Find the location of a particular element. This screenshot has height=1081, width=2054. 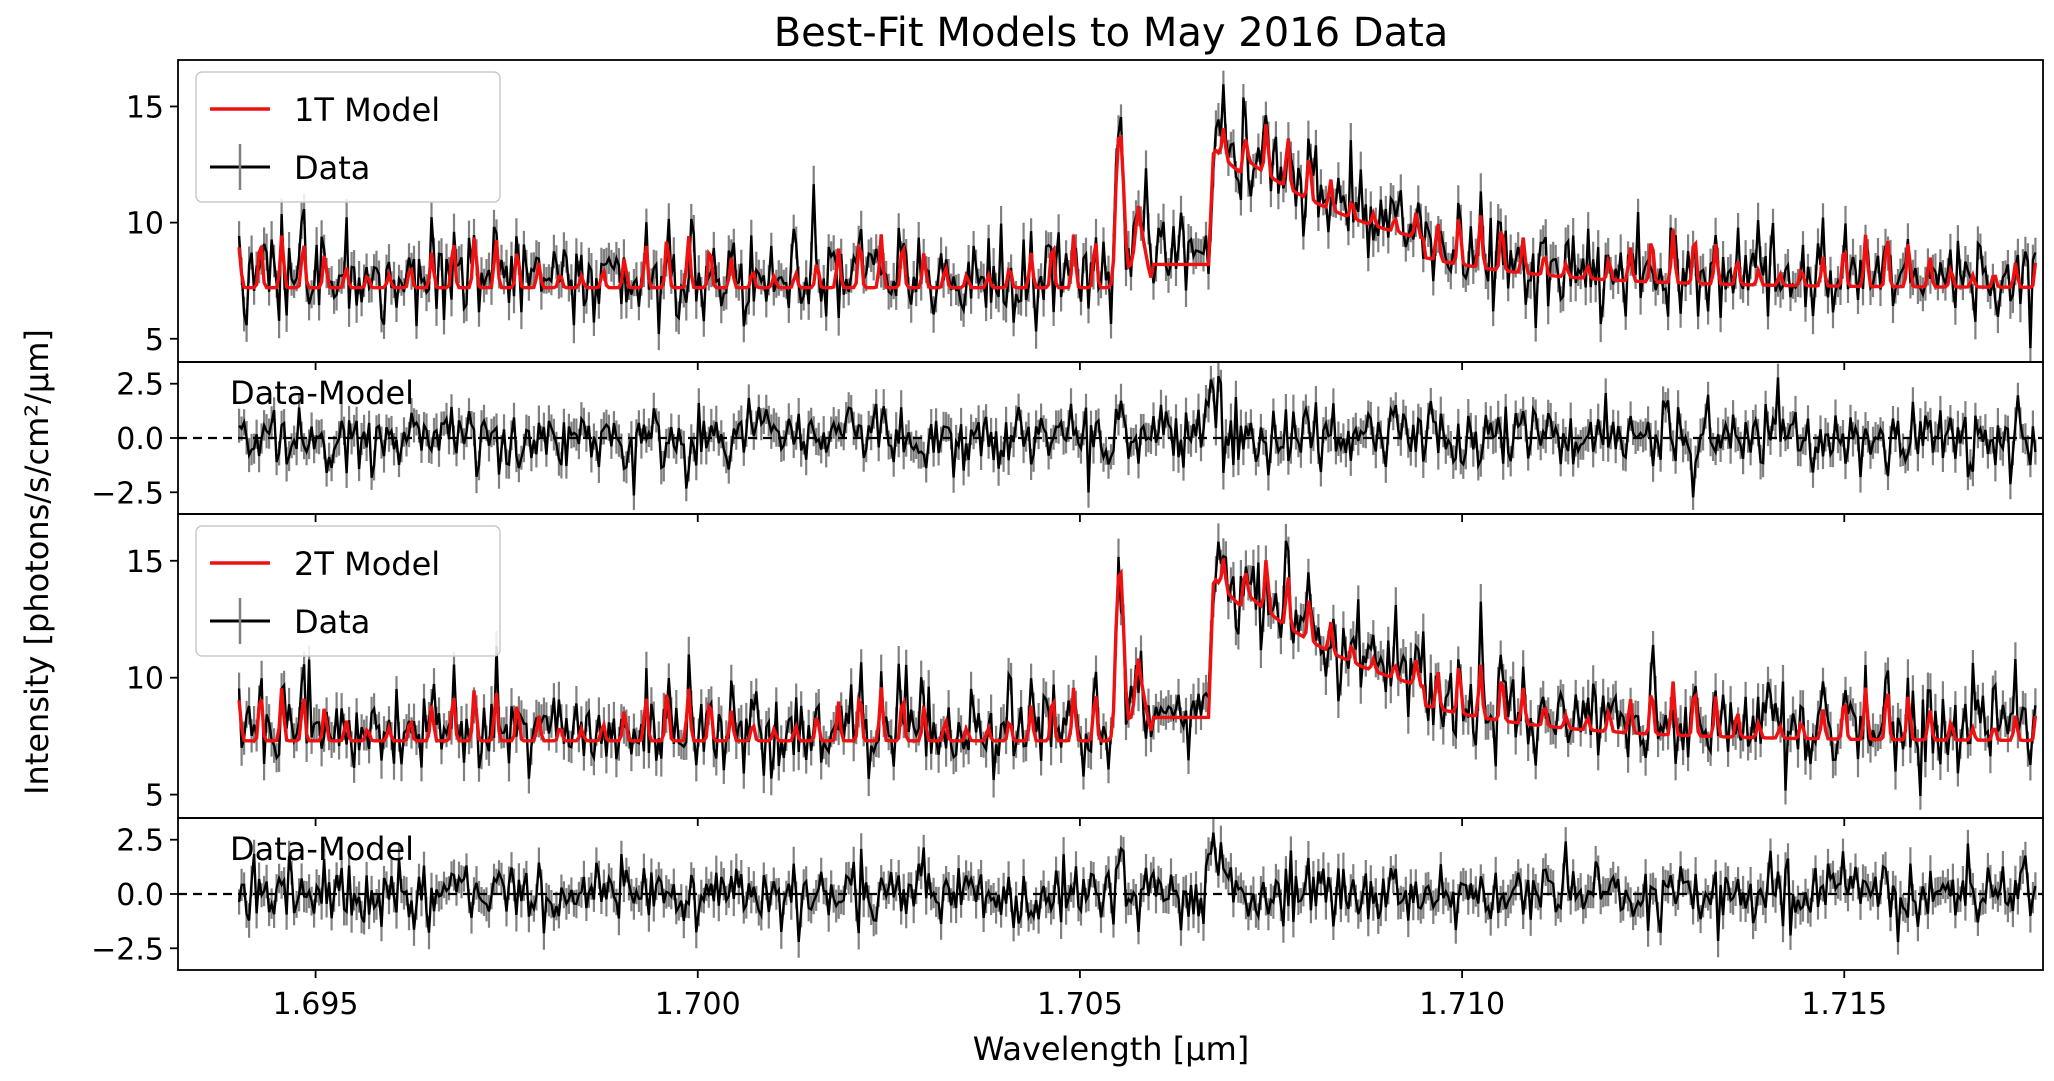

panel-2-residual: Data-Model −2.5 0.0 2.5 is located at coordinates (1067, 441).